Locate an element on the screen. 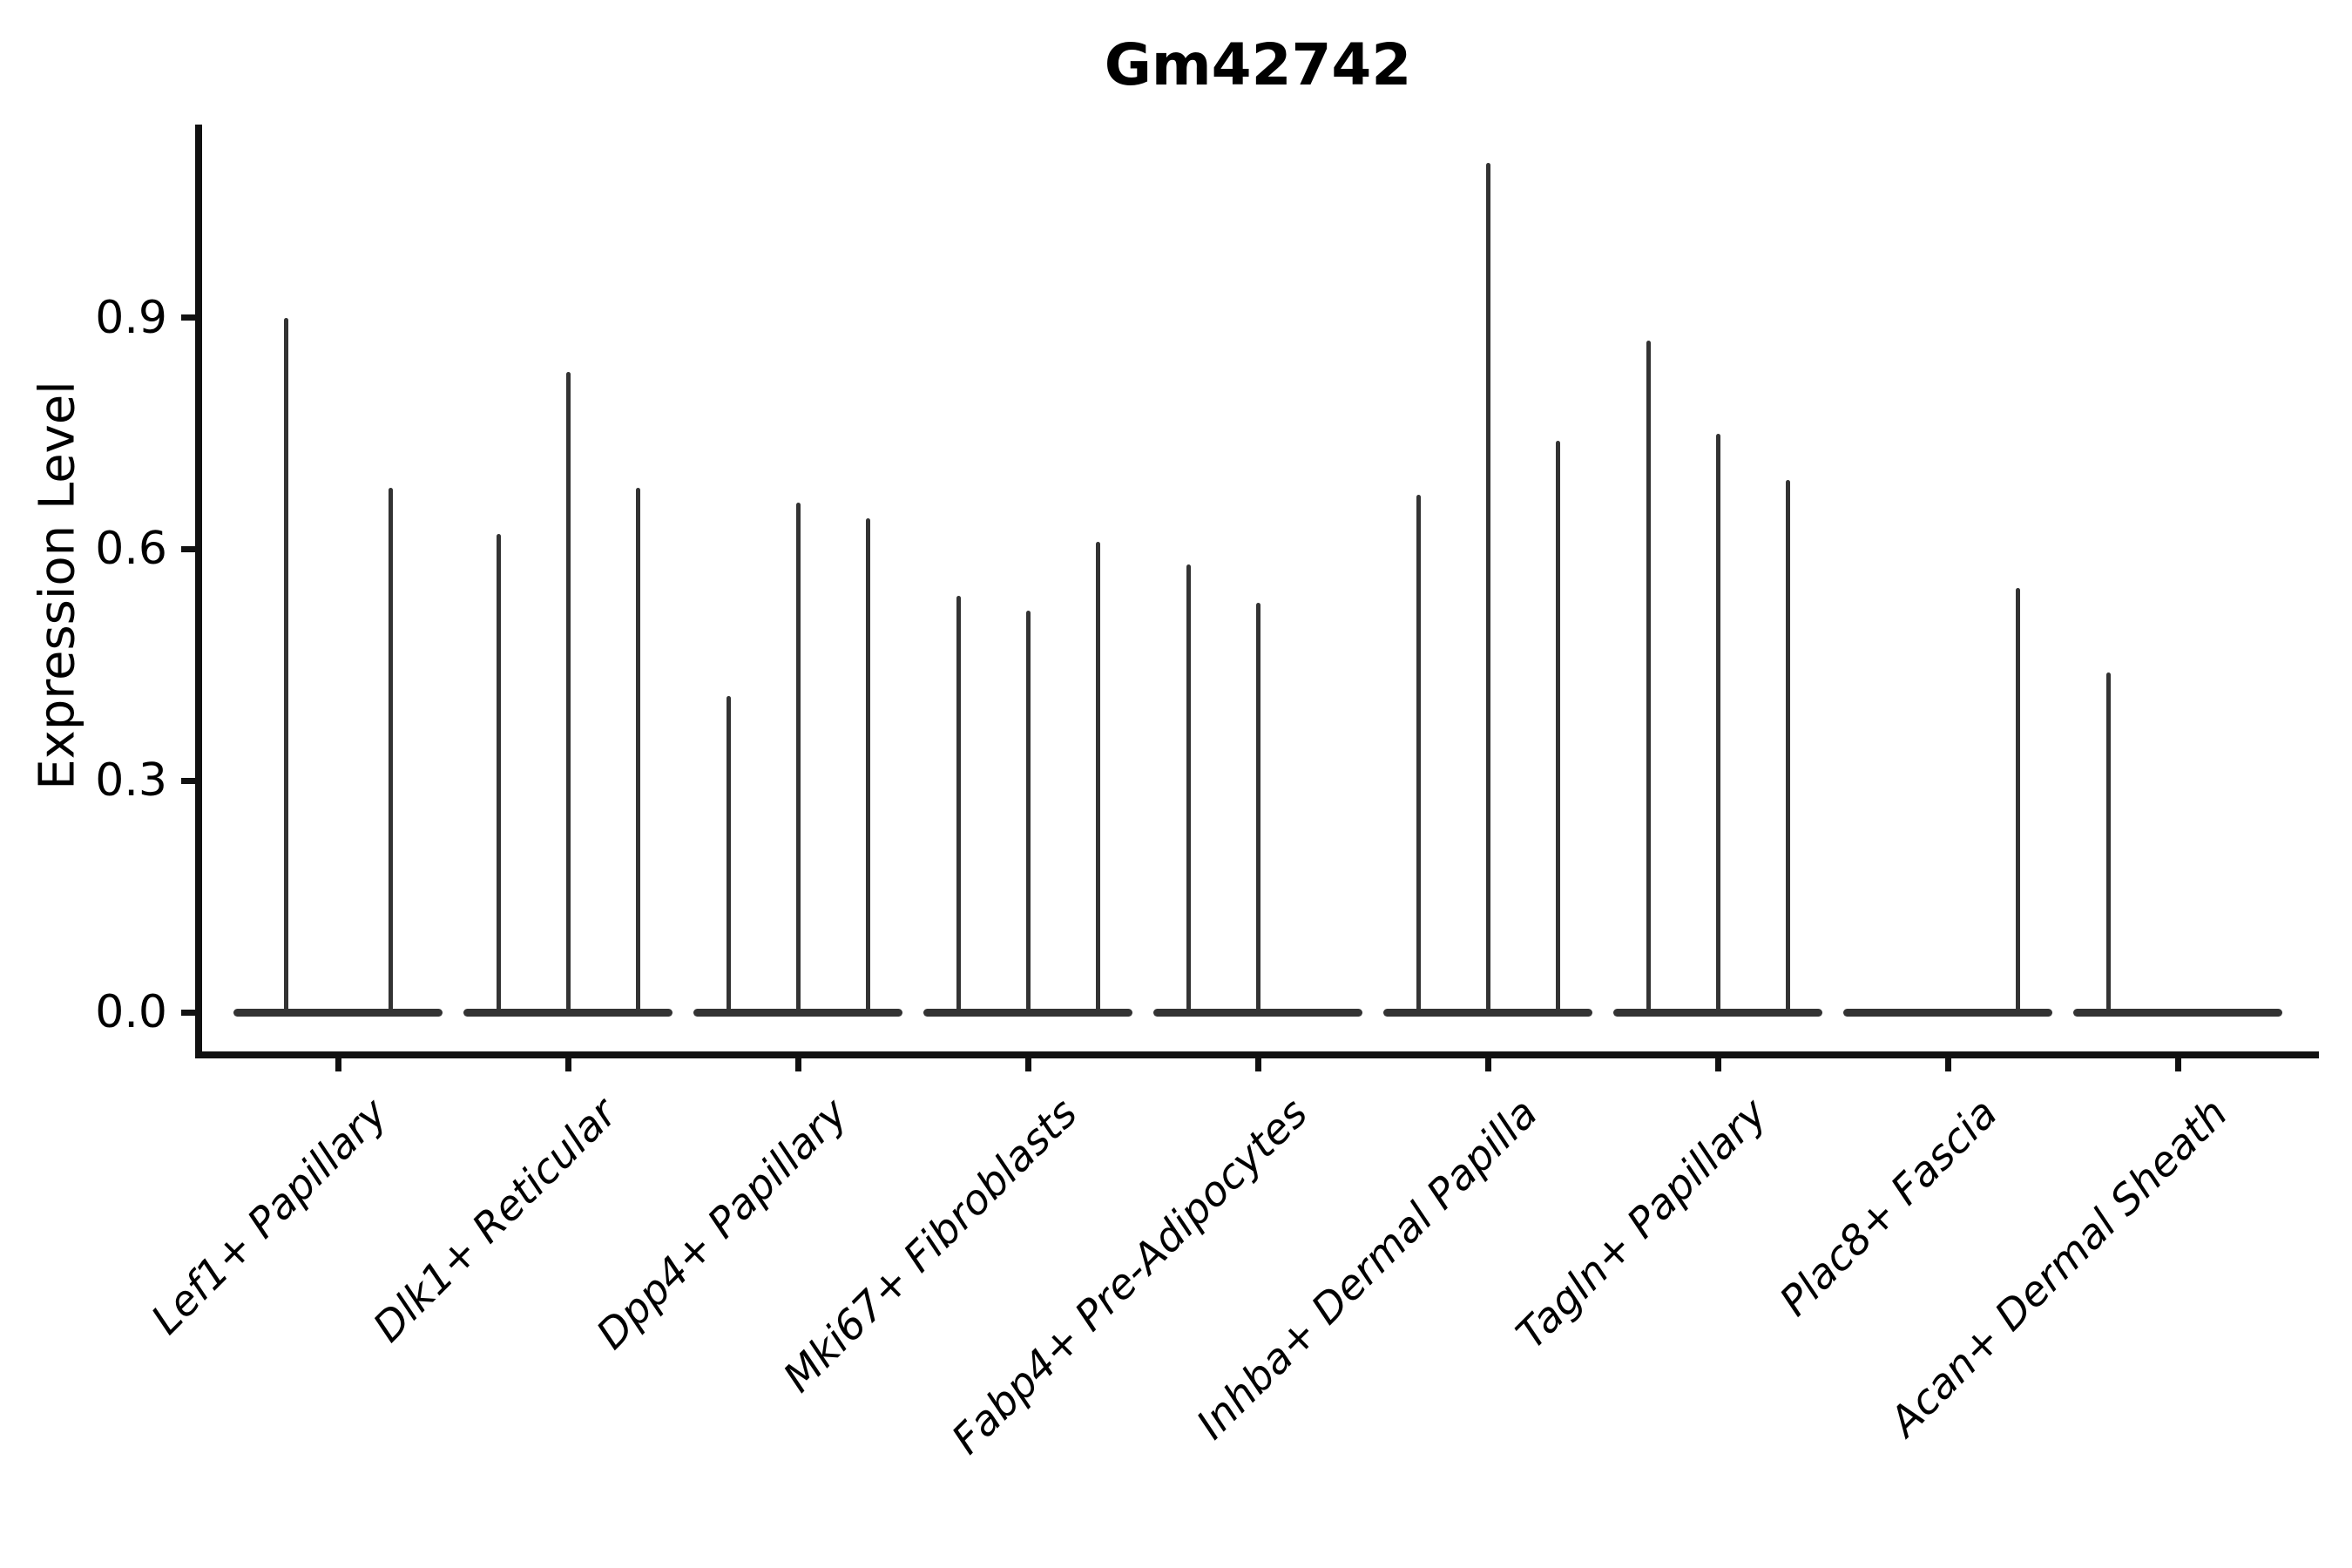 This screenshot has width=2352, height=1568. x-tick-label: Tagln+ Papillary is located at coordinates (1642, 1224).